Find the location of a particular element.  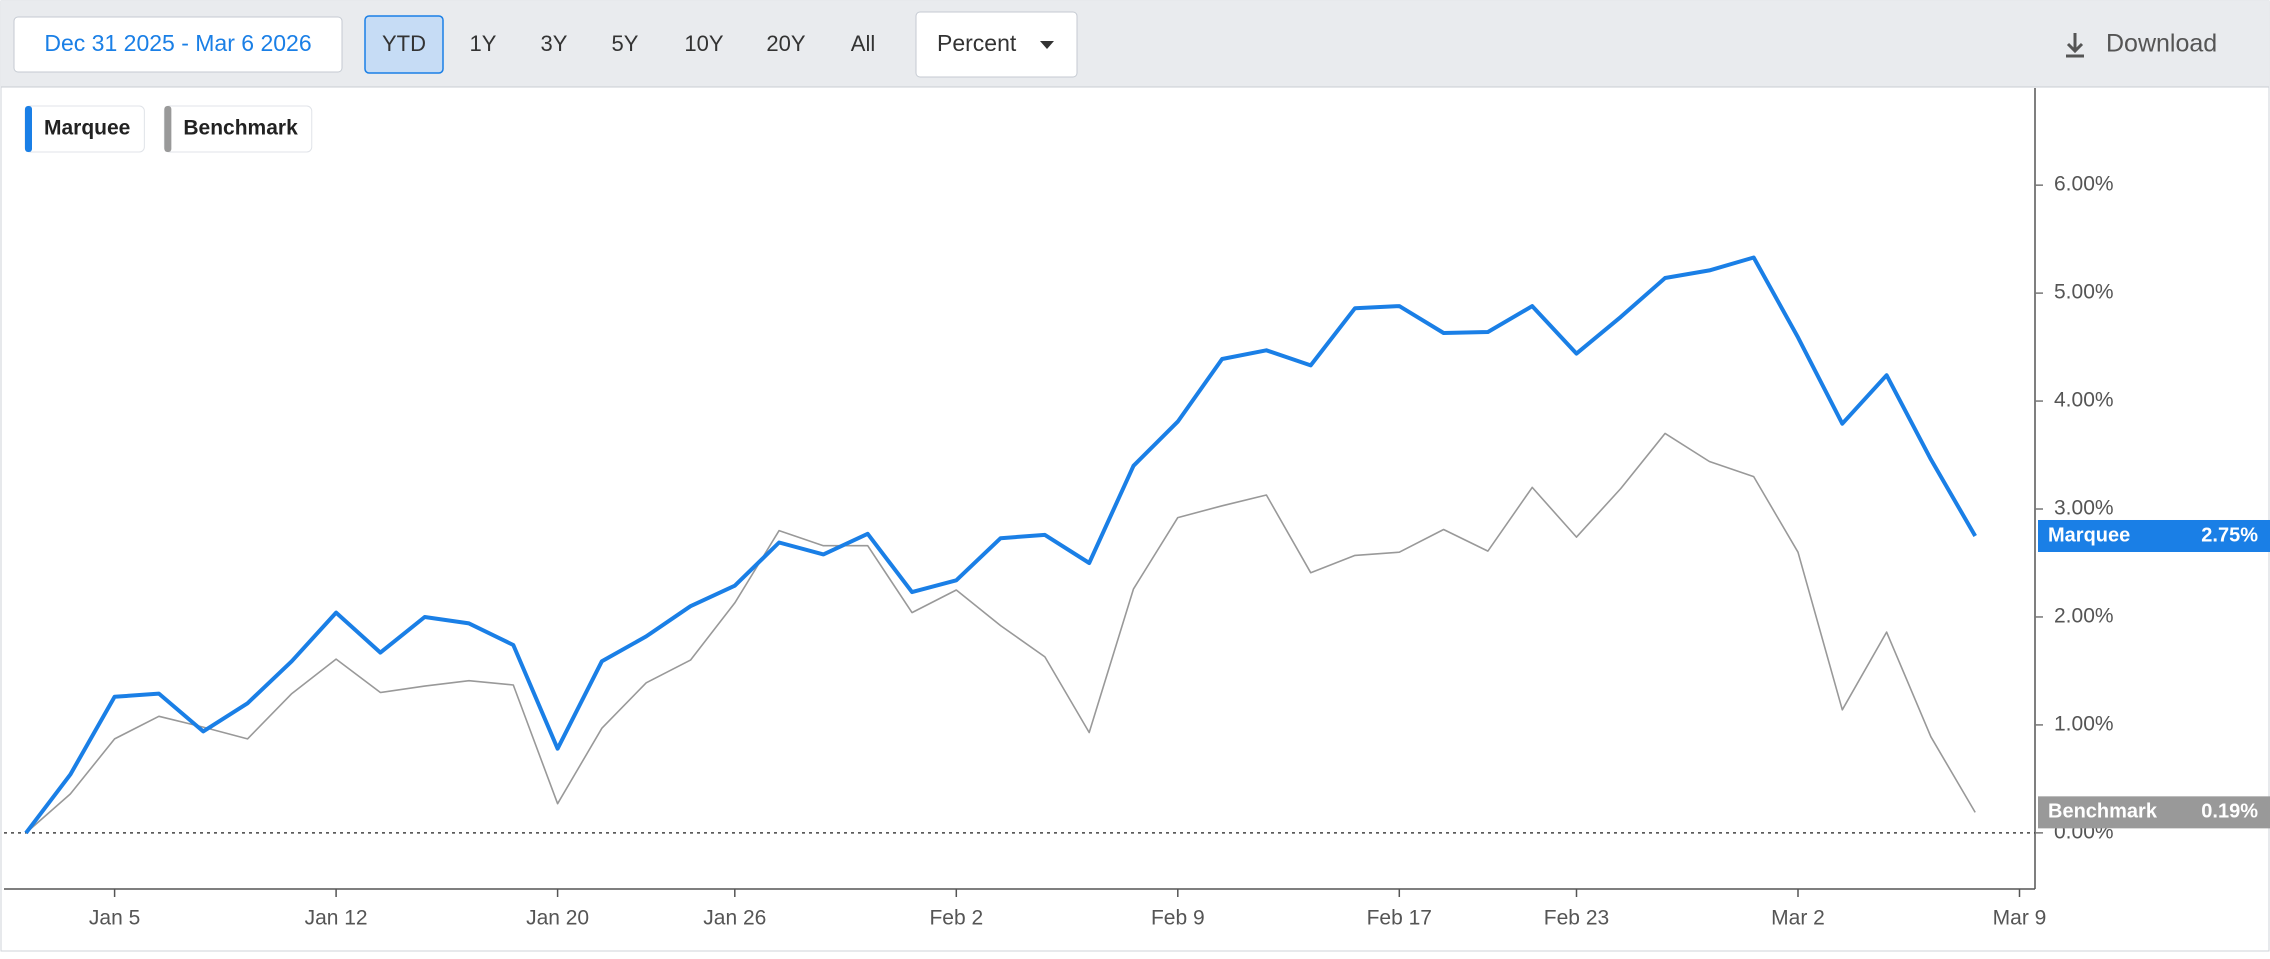

period-selected is located at coordinates (404, 44).